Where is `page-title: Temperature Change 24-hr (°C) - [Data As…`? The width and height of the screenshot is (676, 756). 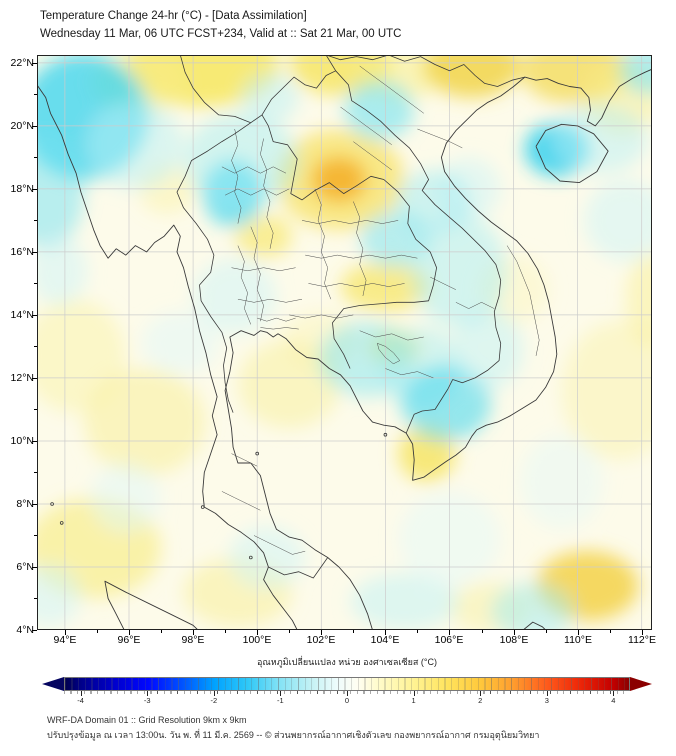 page-title: Temperature Change 24-hr (°C) - [Data As… is located at coordinates (173, 16).